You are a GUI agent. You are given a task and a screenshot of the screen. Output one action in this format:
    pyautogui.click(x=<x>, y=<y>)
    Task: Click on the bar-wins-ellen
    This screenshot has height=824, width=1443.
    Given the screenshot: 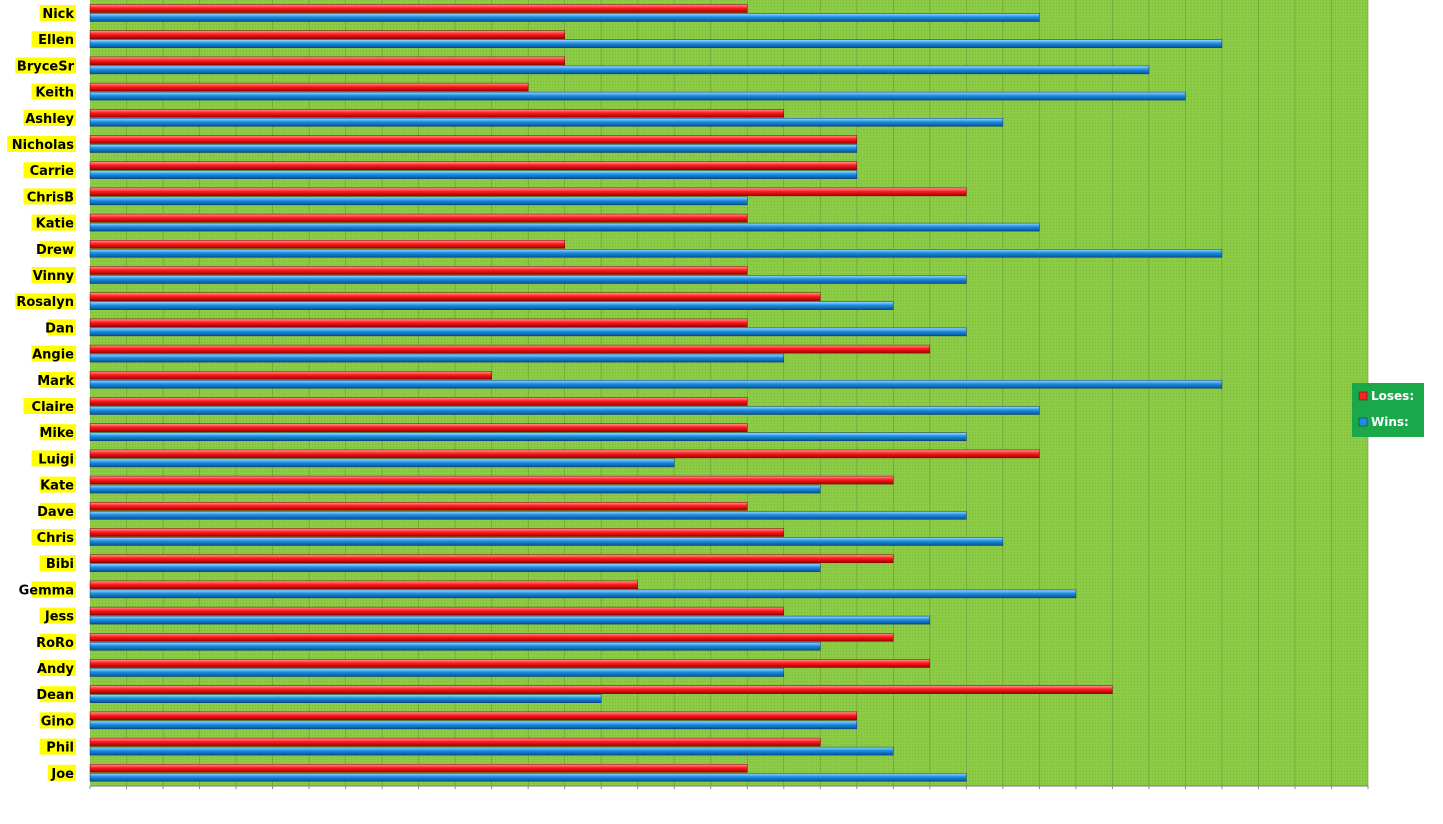 What is the action you would take?
    pyautogui.click(x=656, y=43)
    